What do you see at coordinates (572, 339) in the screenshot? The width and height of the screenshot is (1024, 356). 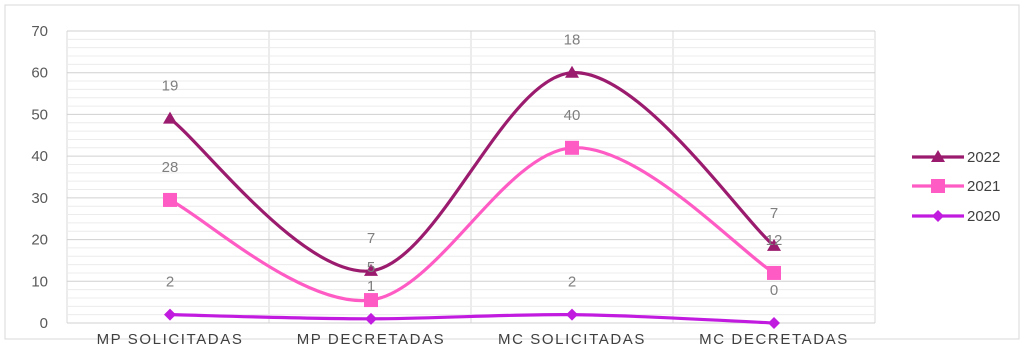 I see `x-category-label: MC SOLICITADAS` at bounding box center [572, 339].